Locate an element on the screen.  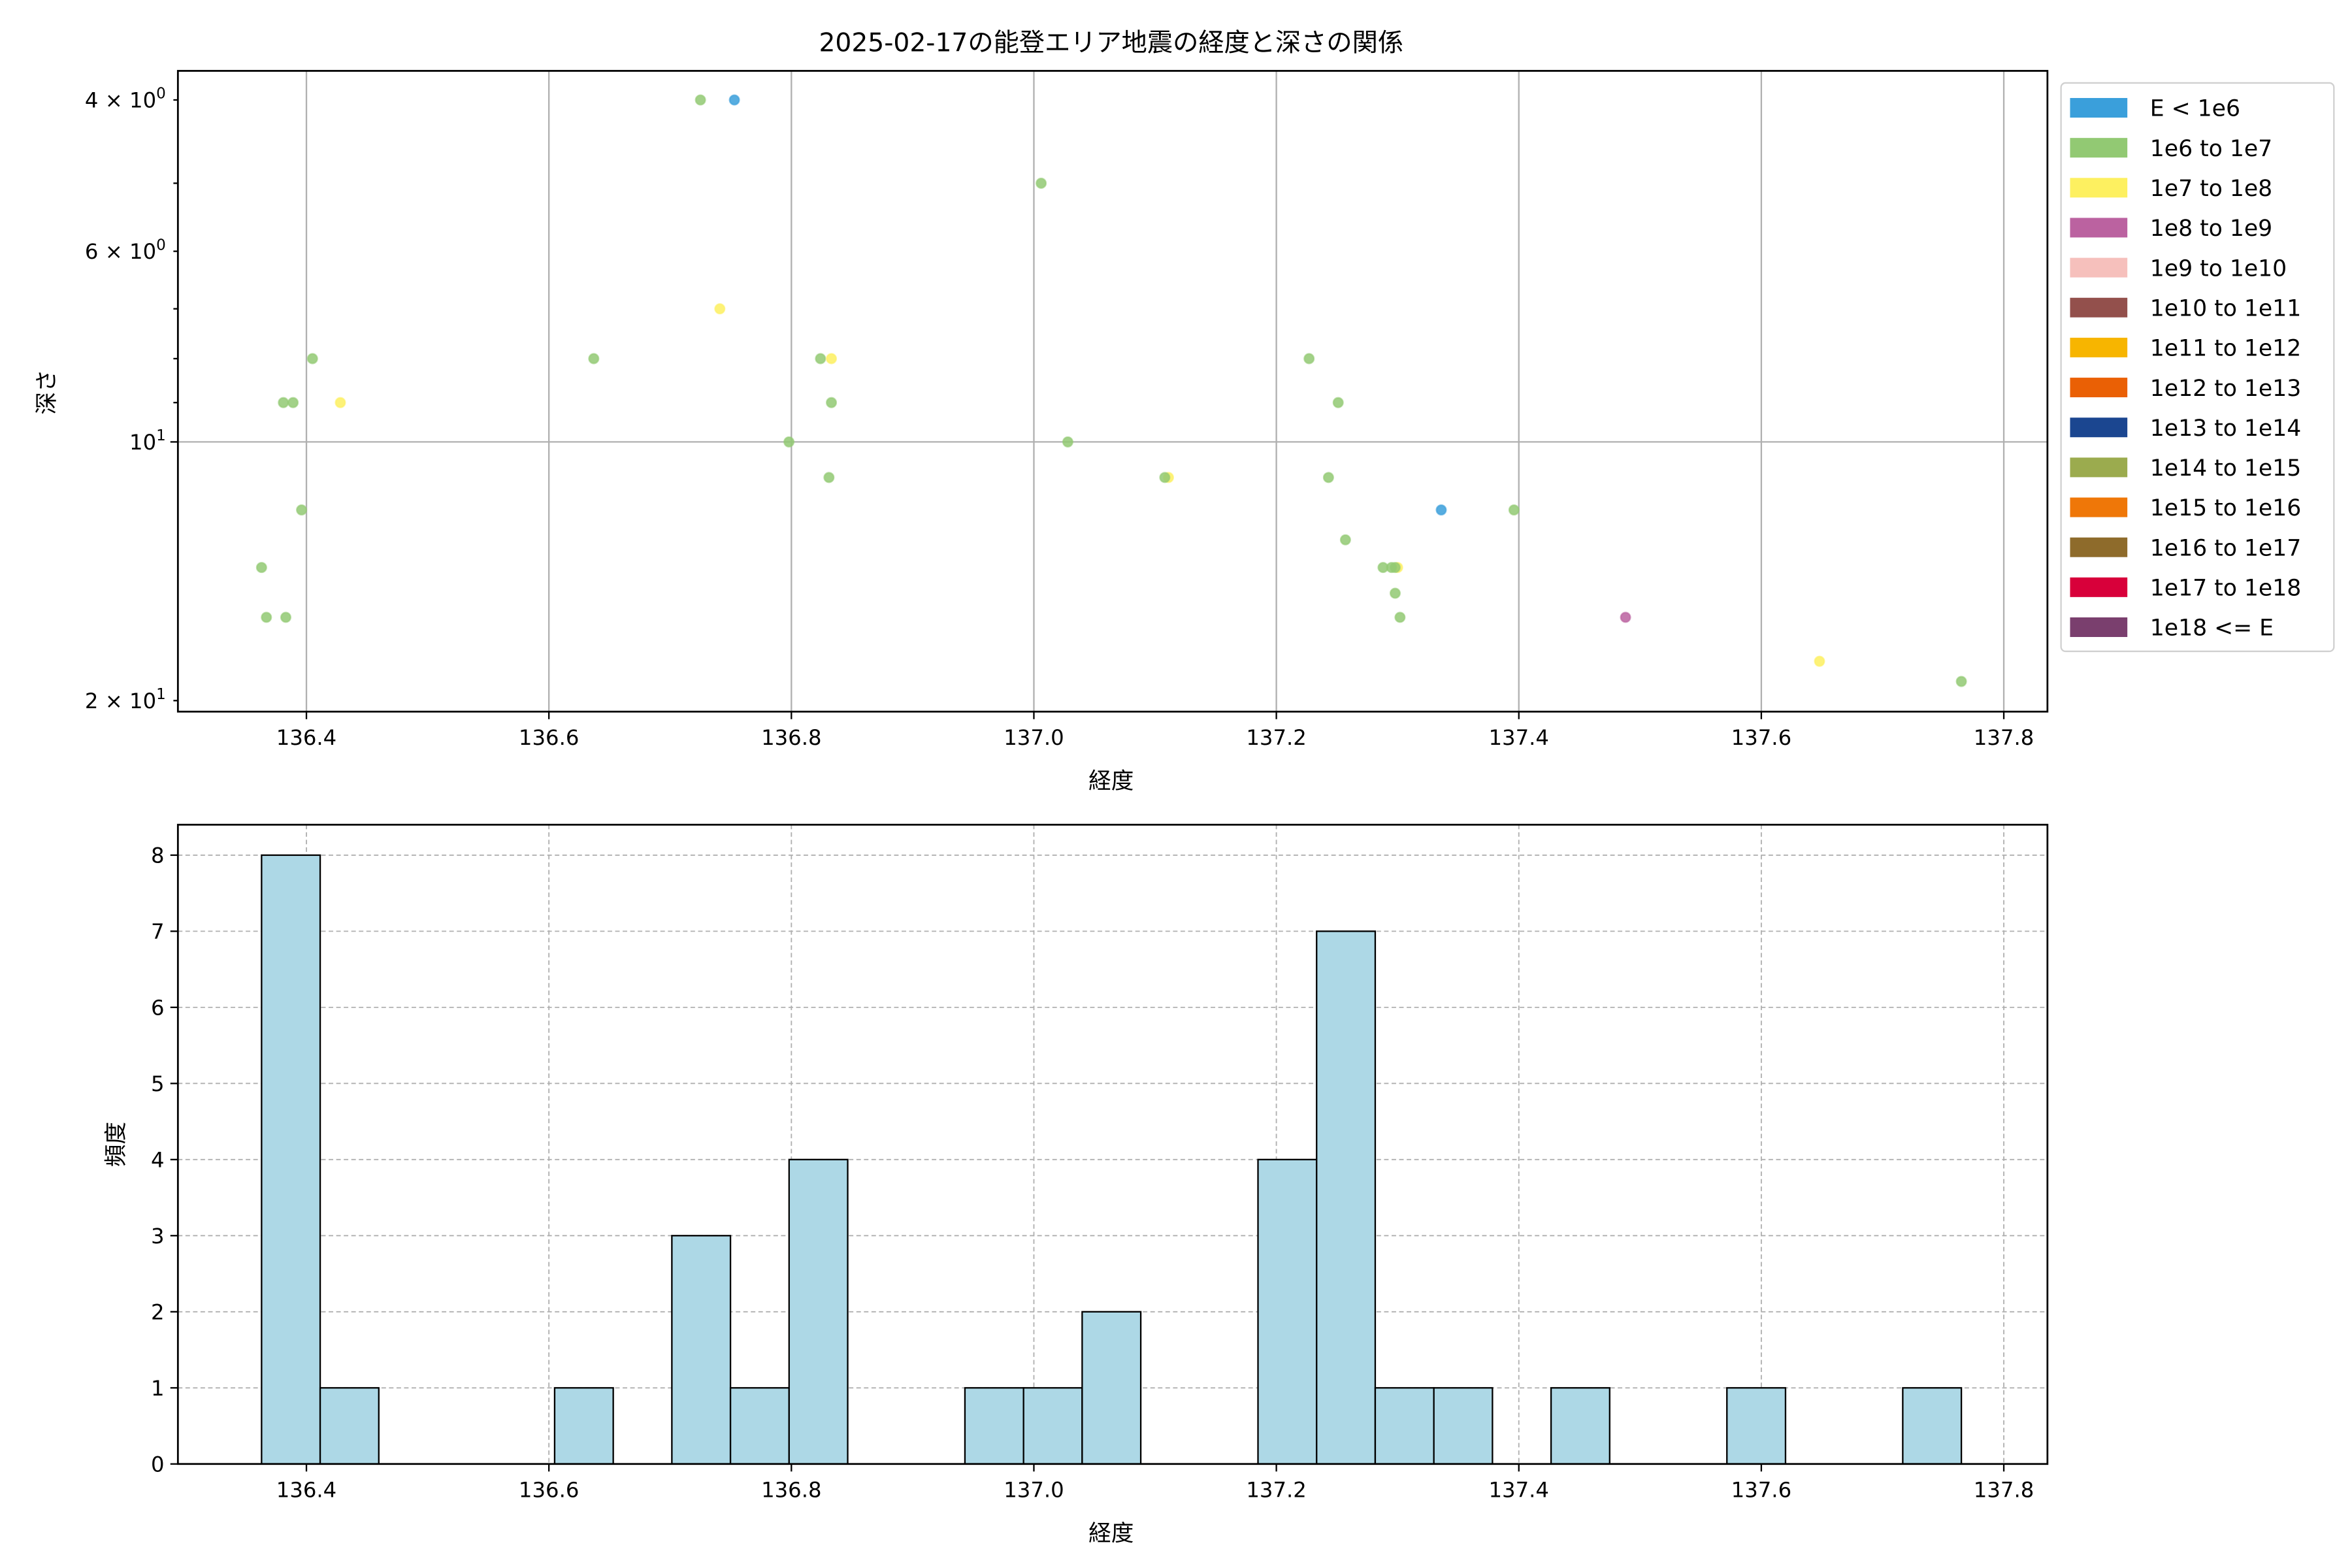
scatter-ytick-label: 4 × 100 is located at coordinates (125, 99).